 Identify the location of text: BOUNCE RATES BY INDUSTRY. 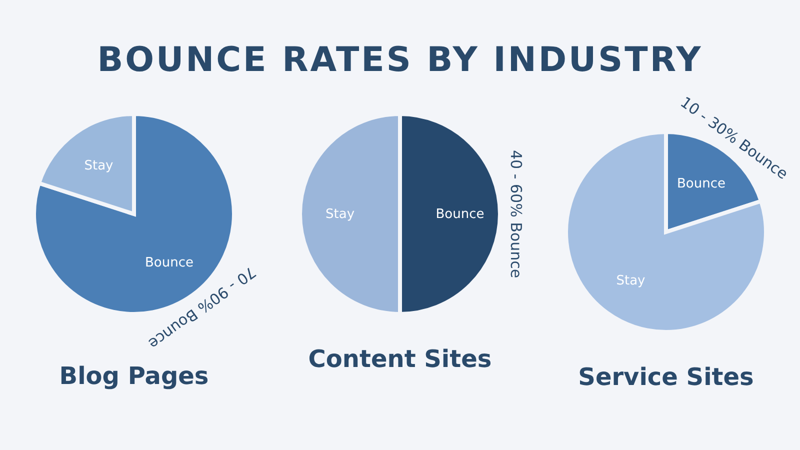
(400, 59).